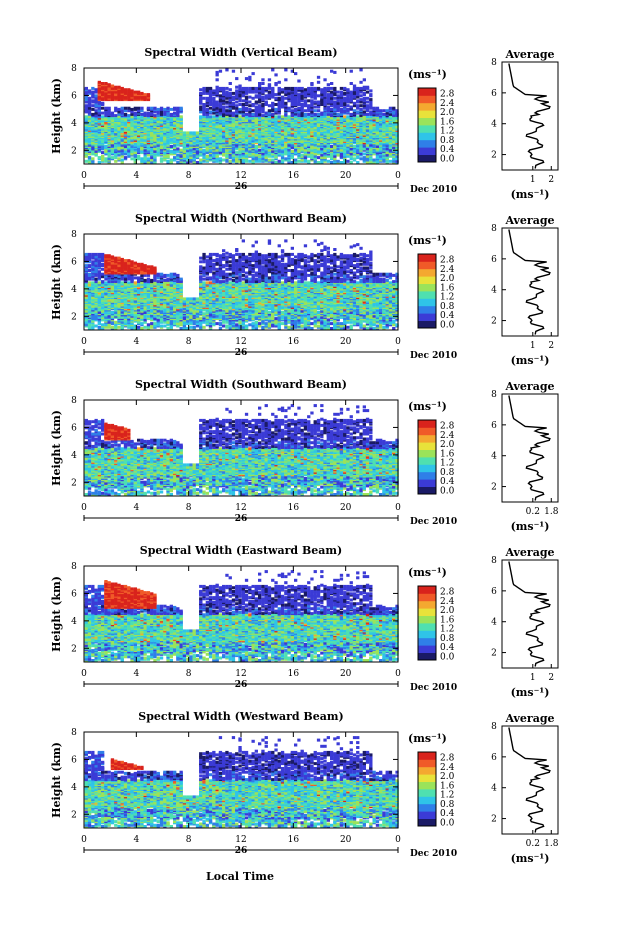 The height and width of the screenshot is (929, 617). Describe the element at coordinates (530, 116) in the screenshot. I see `average-frame` at that location.